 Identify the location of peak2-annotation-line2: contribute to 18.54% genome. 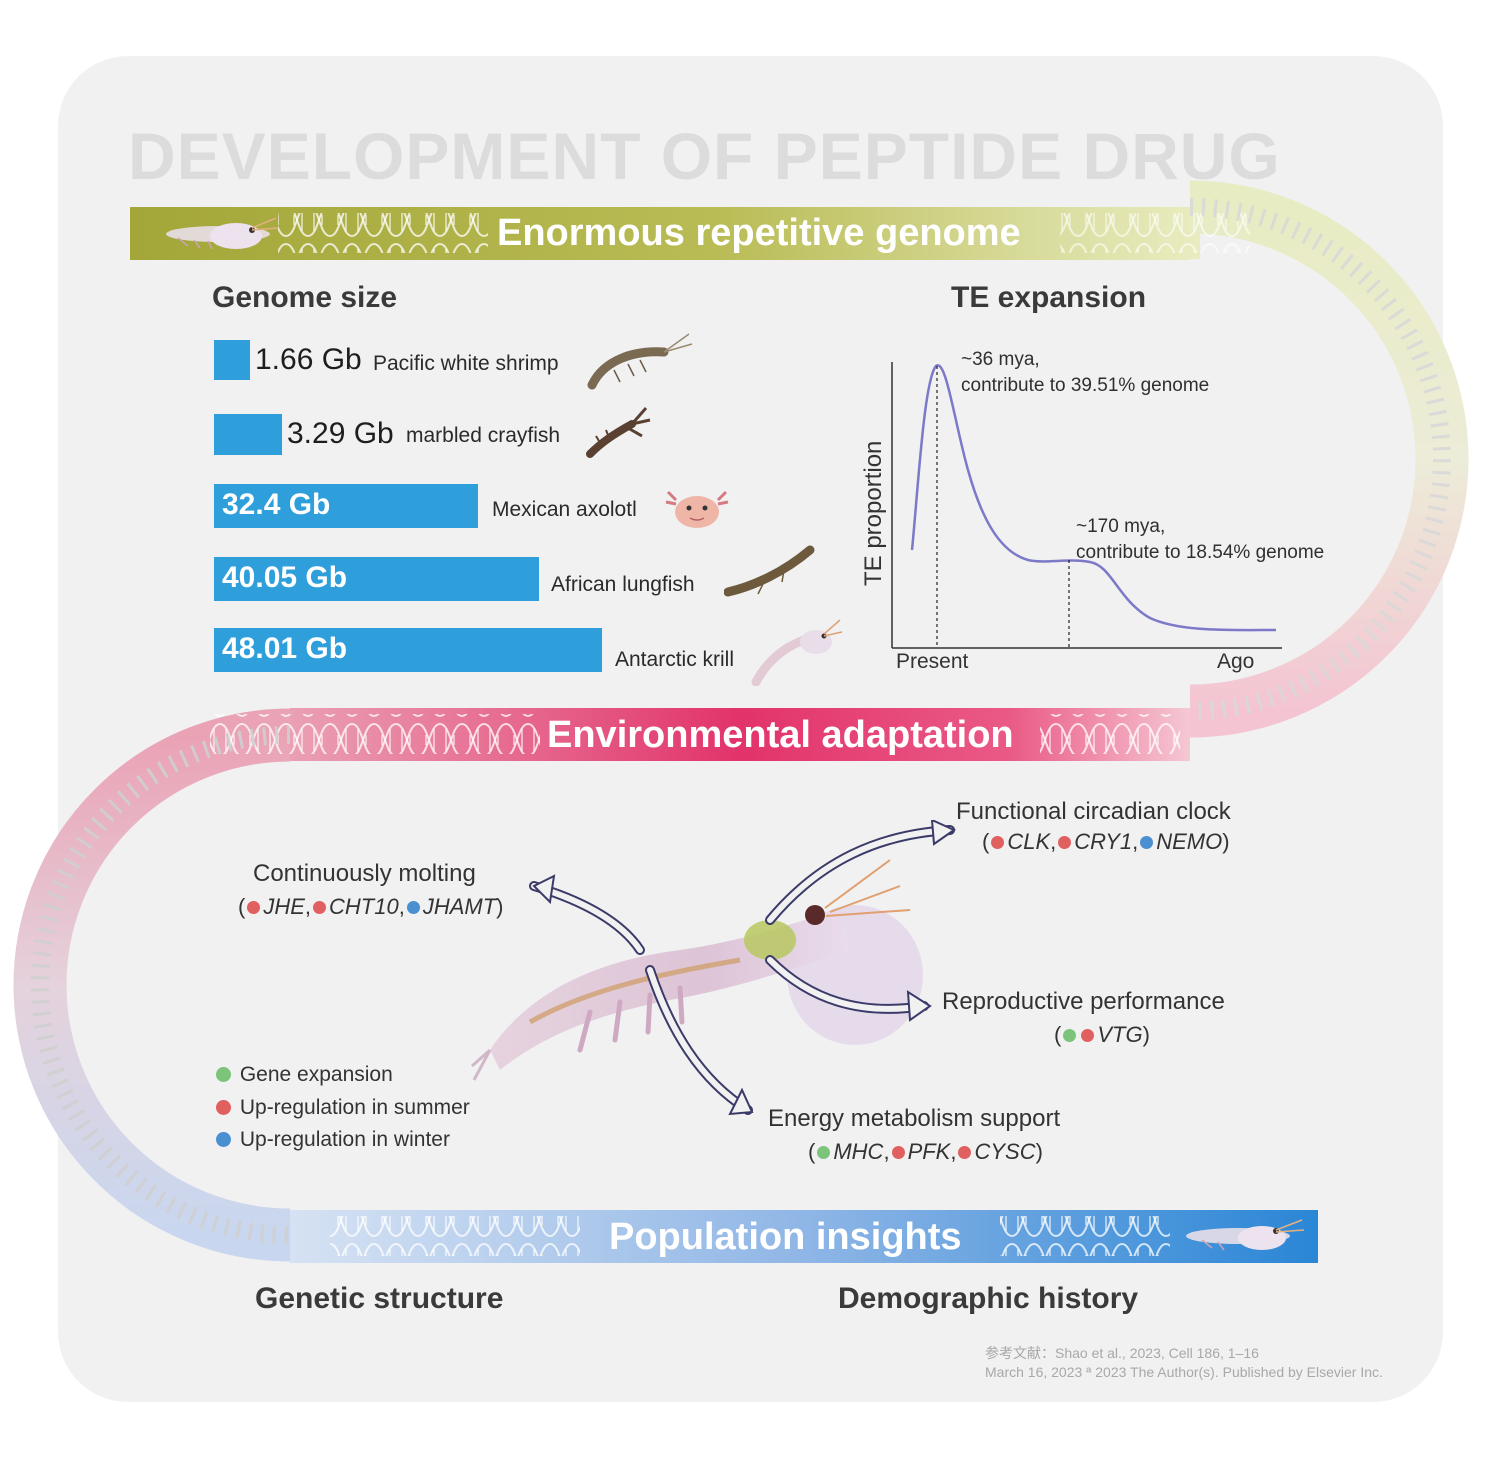
(1200, 552).